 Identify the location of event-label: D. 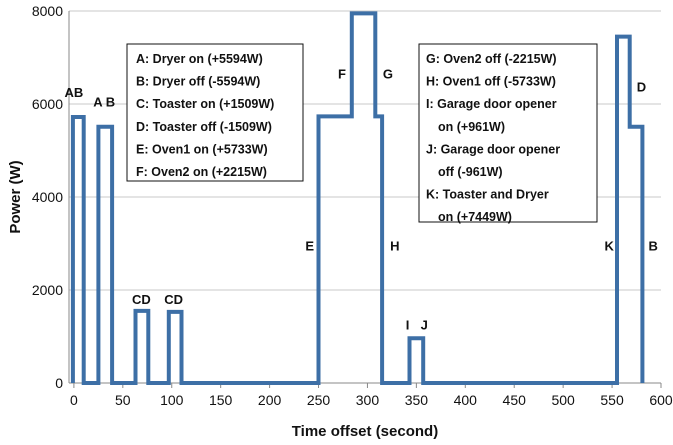
(641, 86).